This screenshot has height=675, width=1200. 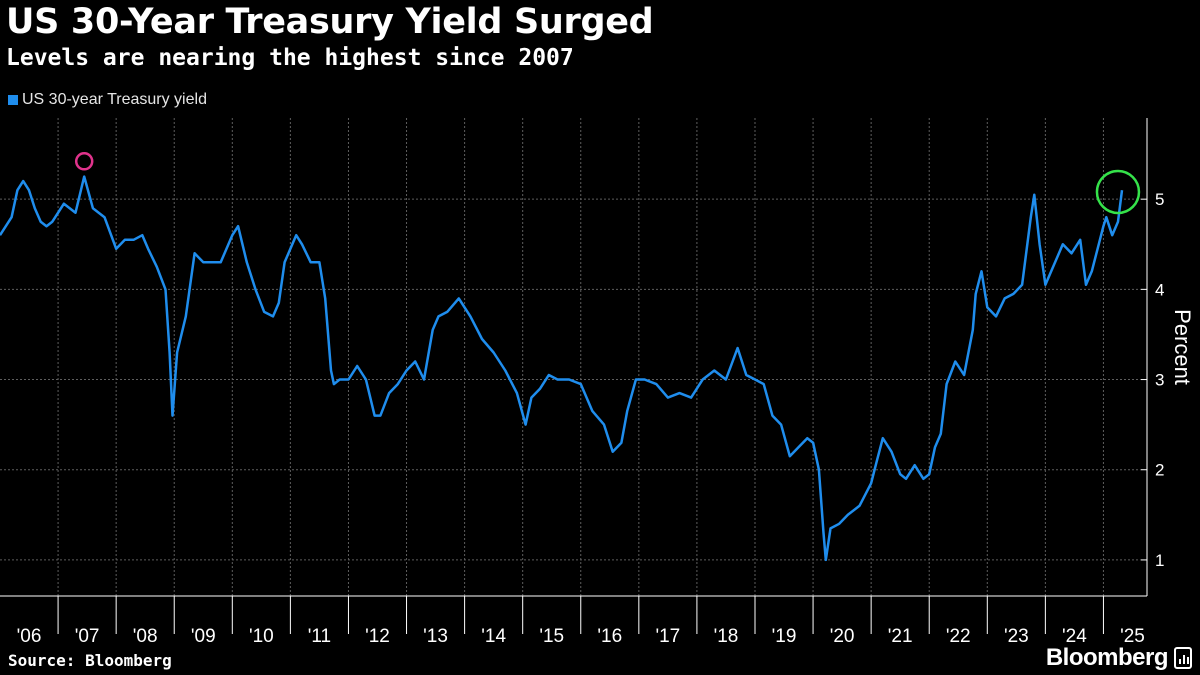 What do you see at coordinates (1182, 347) in the screenshot?
I see `y-axis-title: Percent` at bounding box center [1182, 347].